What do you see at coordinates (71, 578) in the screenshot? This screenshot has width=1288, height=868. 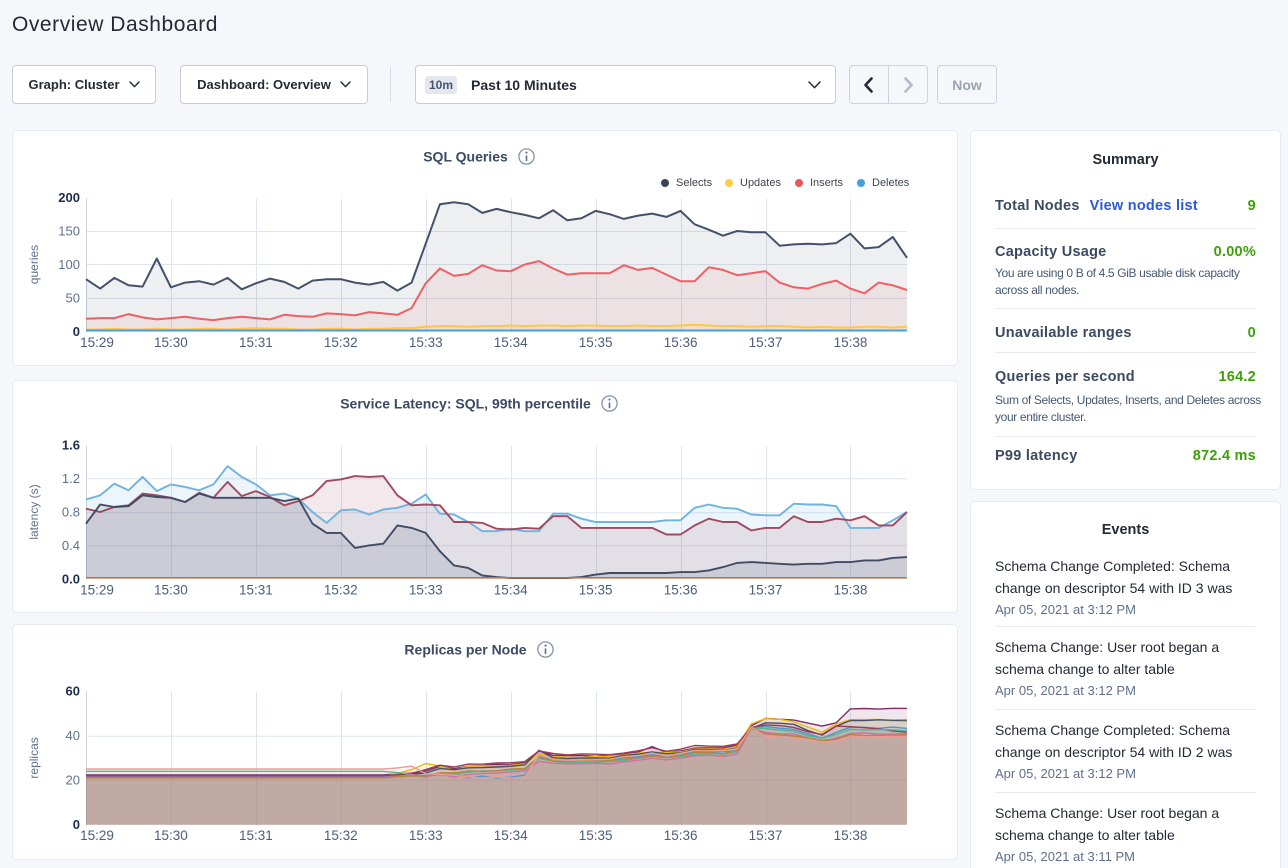 I see `svg-text: 0.0` at bounding box center [71, 578].